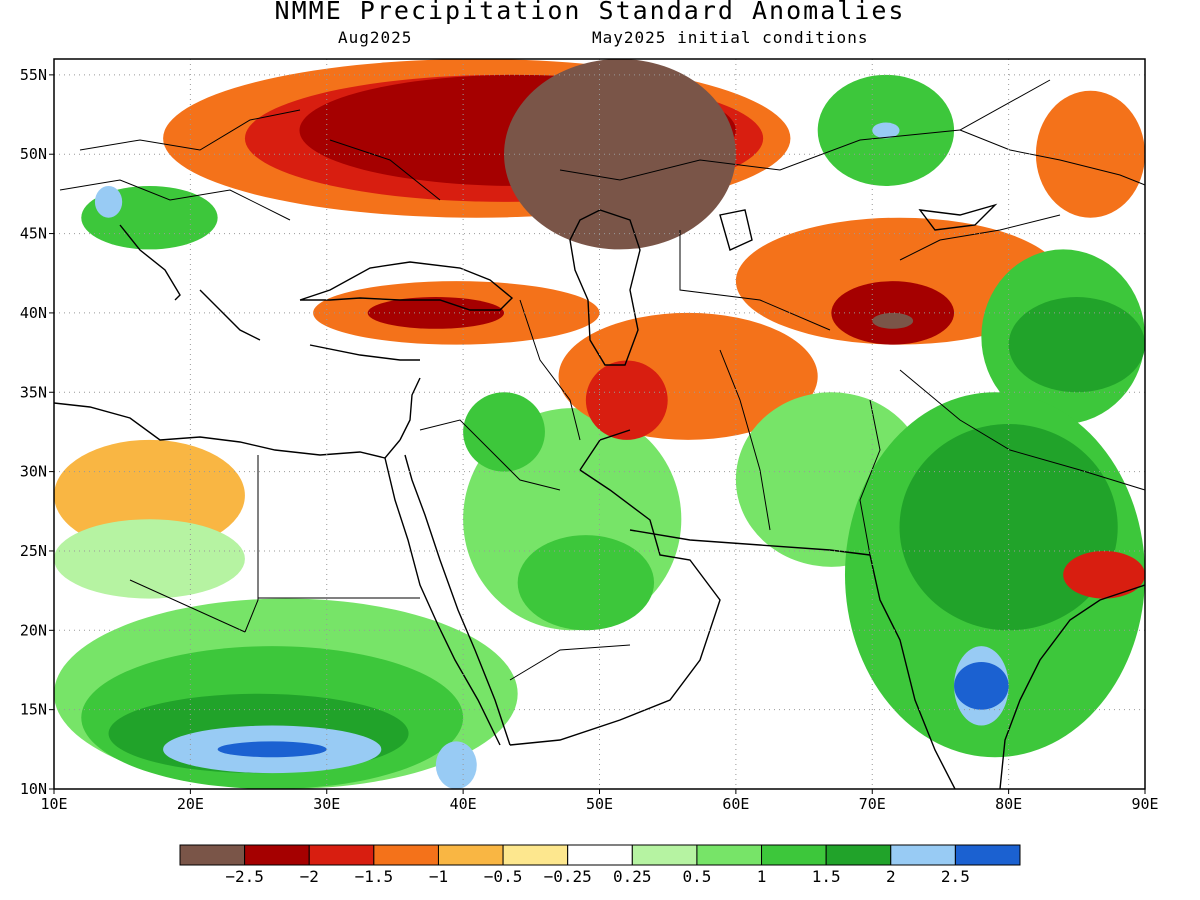 The width and height of the screenshot is (1200, 900). I want to click on tick-label-lat: 20N, so click(33, 630).